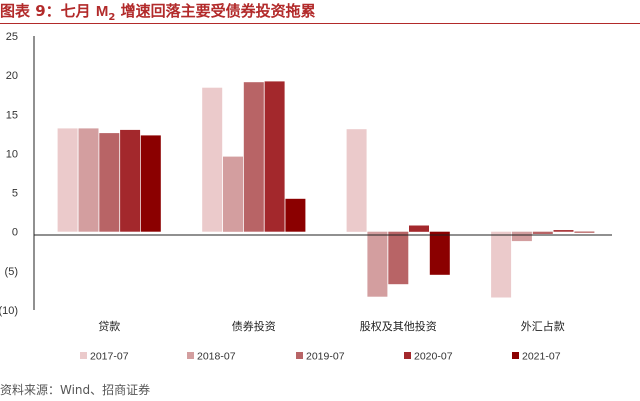 Image resolution: width=640 pixels, height=401 pixels. I want to click on chart-title: 图表 9：七月 M2 增速回落主要受债券投资拖累, so click(320, 12).